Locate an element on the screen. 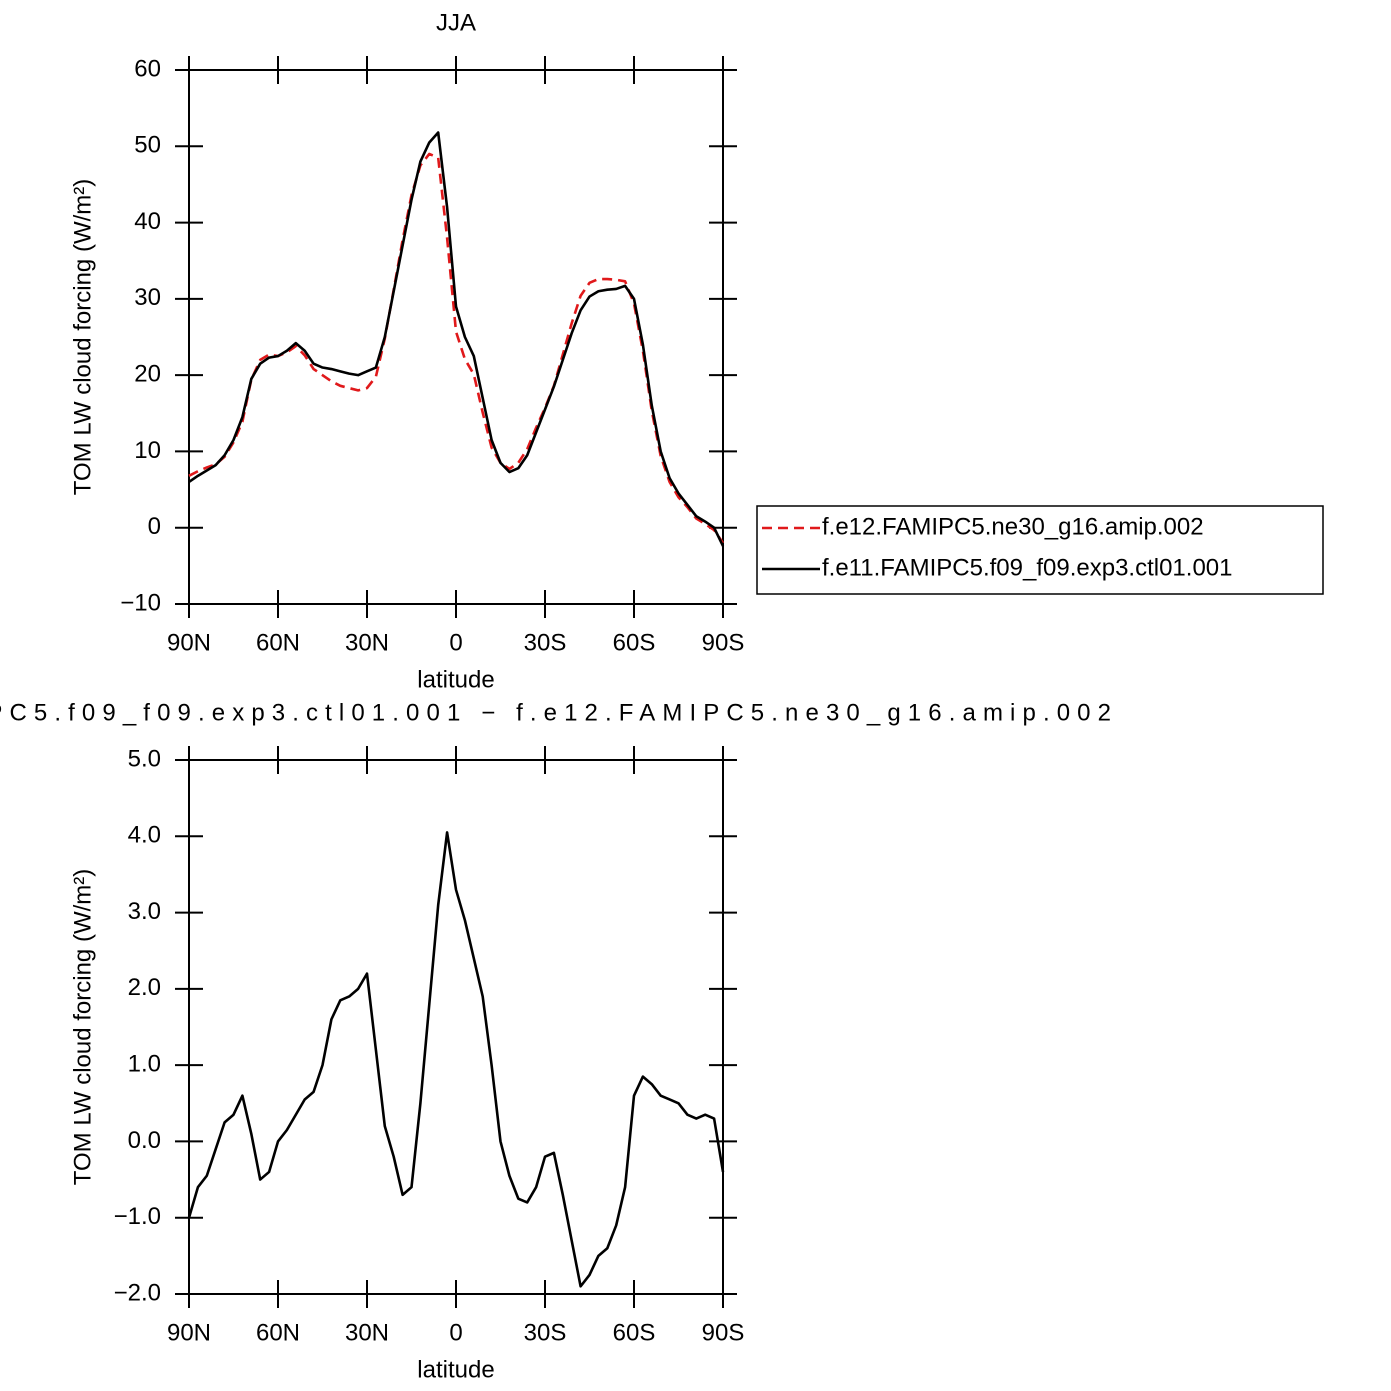 The image size is (1391, 1391). y-tick-label: 50 is located at coordinates (147, 145).